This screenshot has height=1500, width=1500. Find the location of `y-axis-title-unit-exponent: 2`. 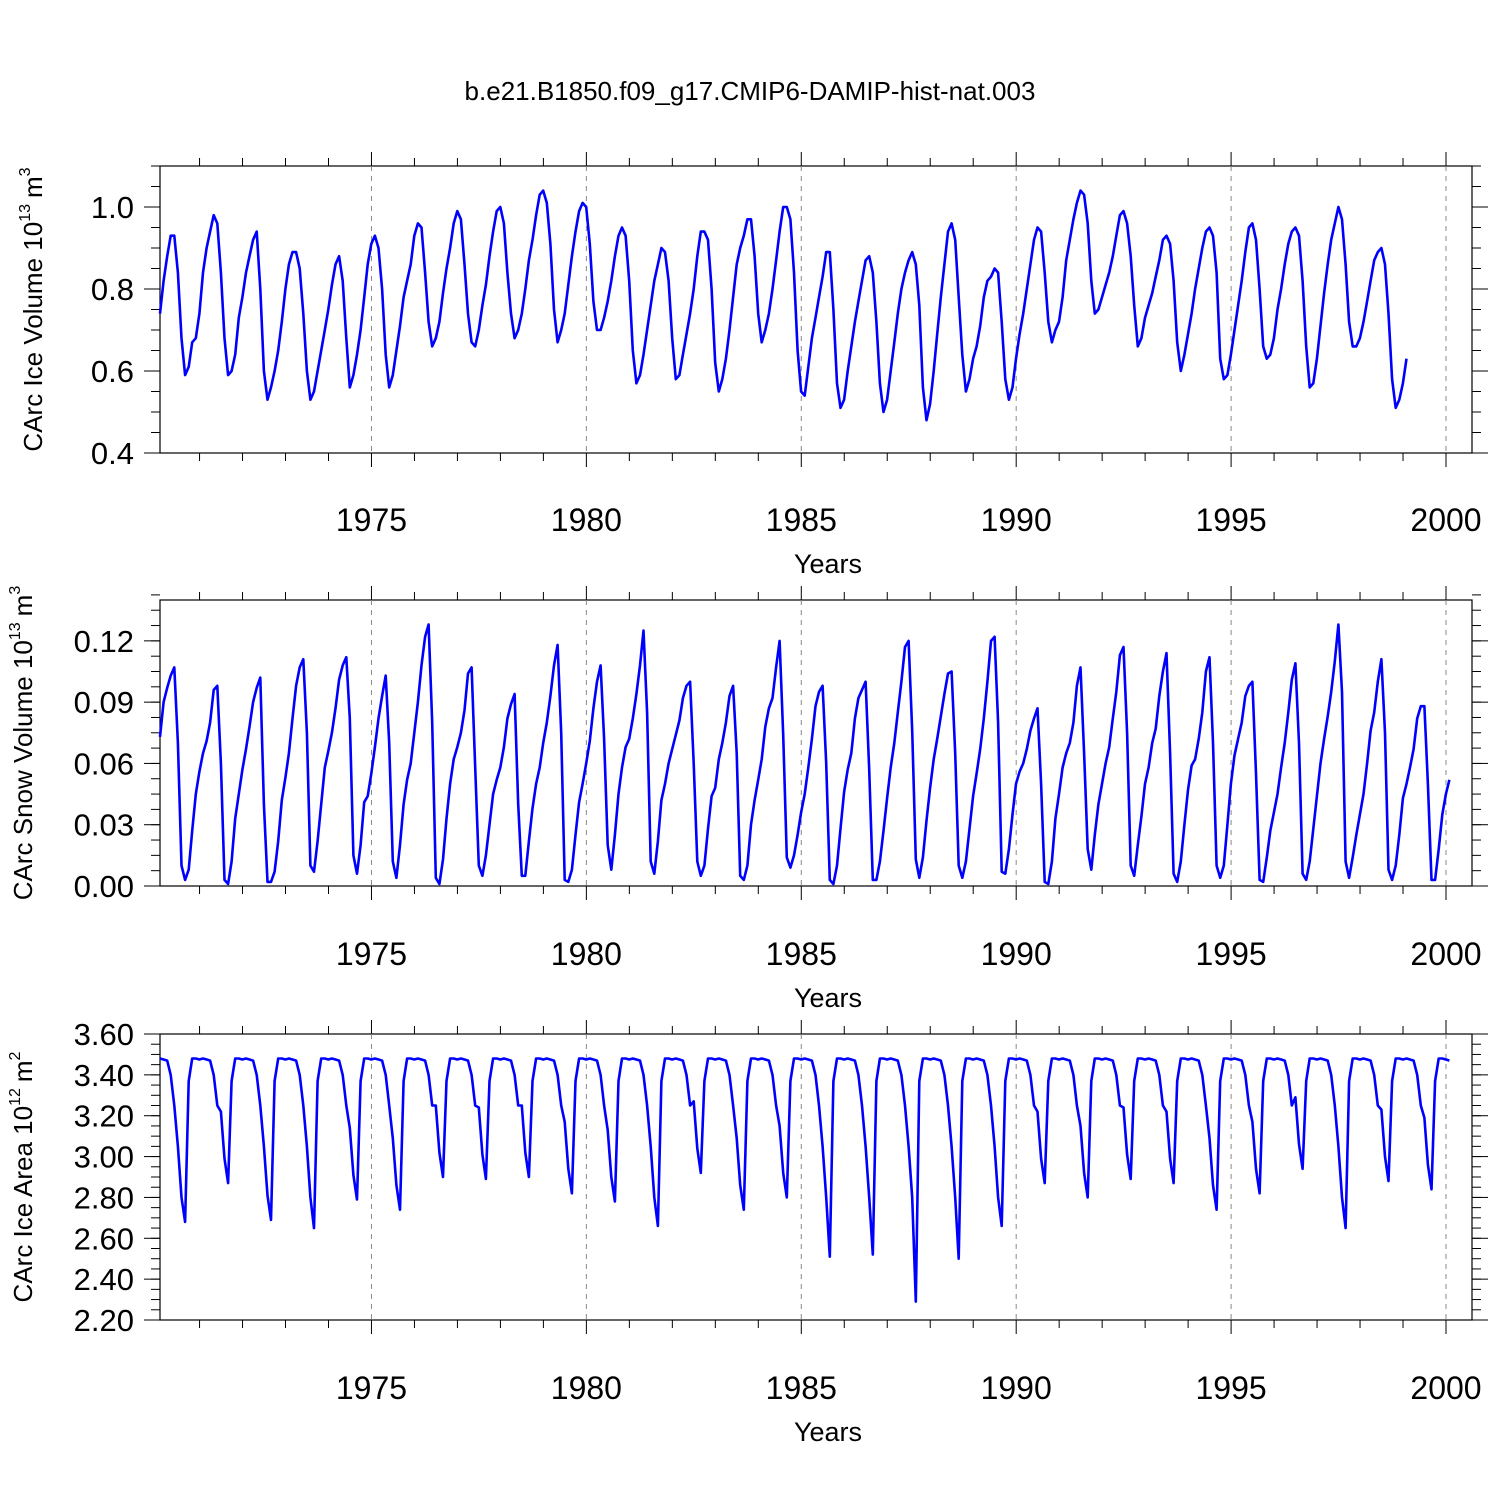

y-axis-title-unit-exponent: 2 is located at coordinates (15, 1055).